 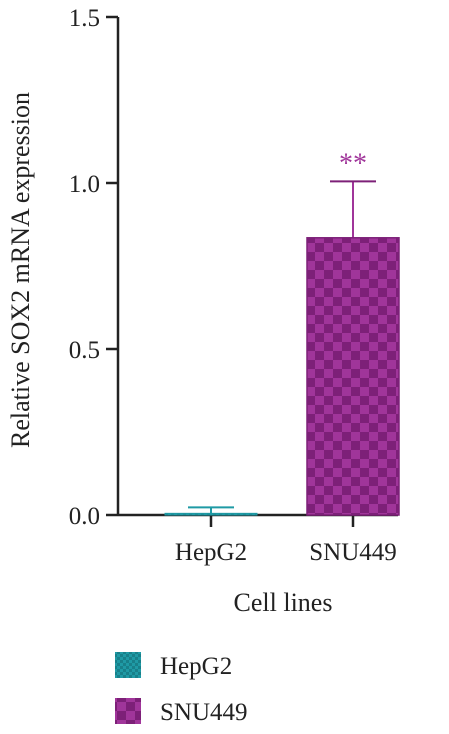 I want to click on bar-hepg2, so click(x=211, y=514).